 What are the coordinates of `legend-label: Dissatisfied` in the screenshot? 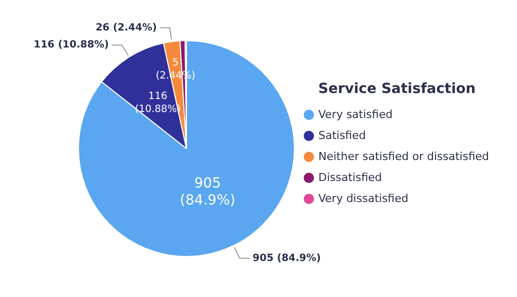 It's located at (350, 177).